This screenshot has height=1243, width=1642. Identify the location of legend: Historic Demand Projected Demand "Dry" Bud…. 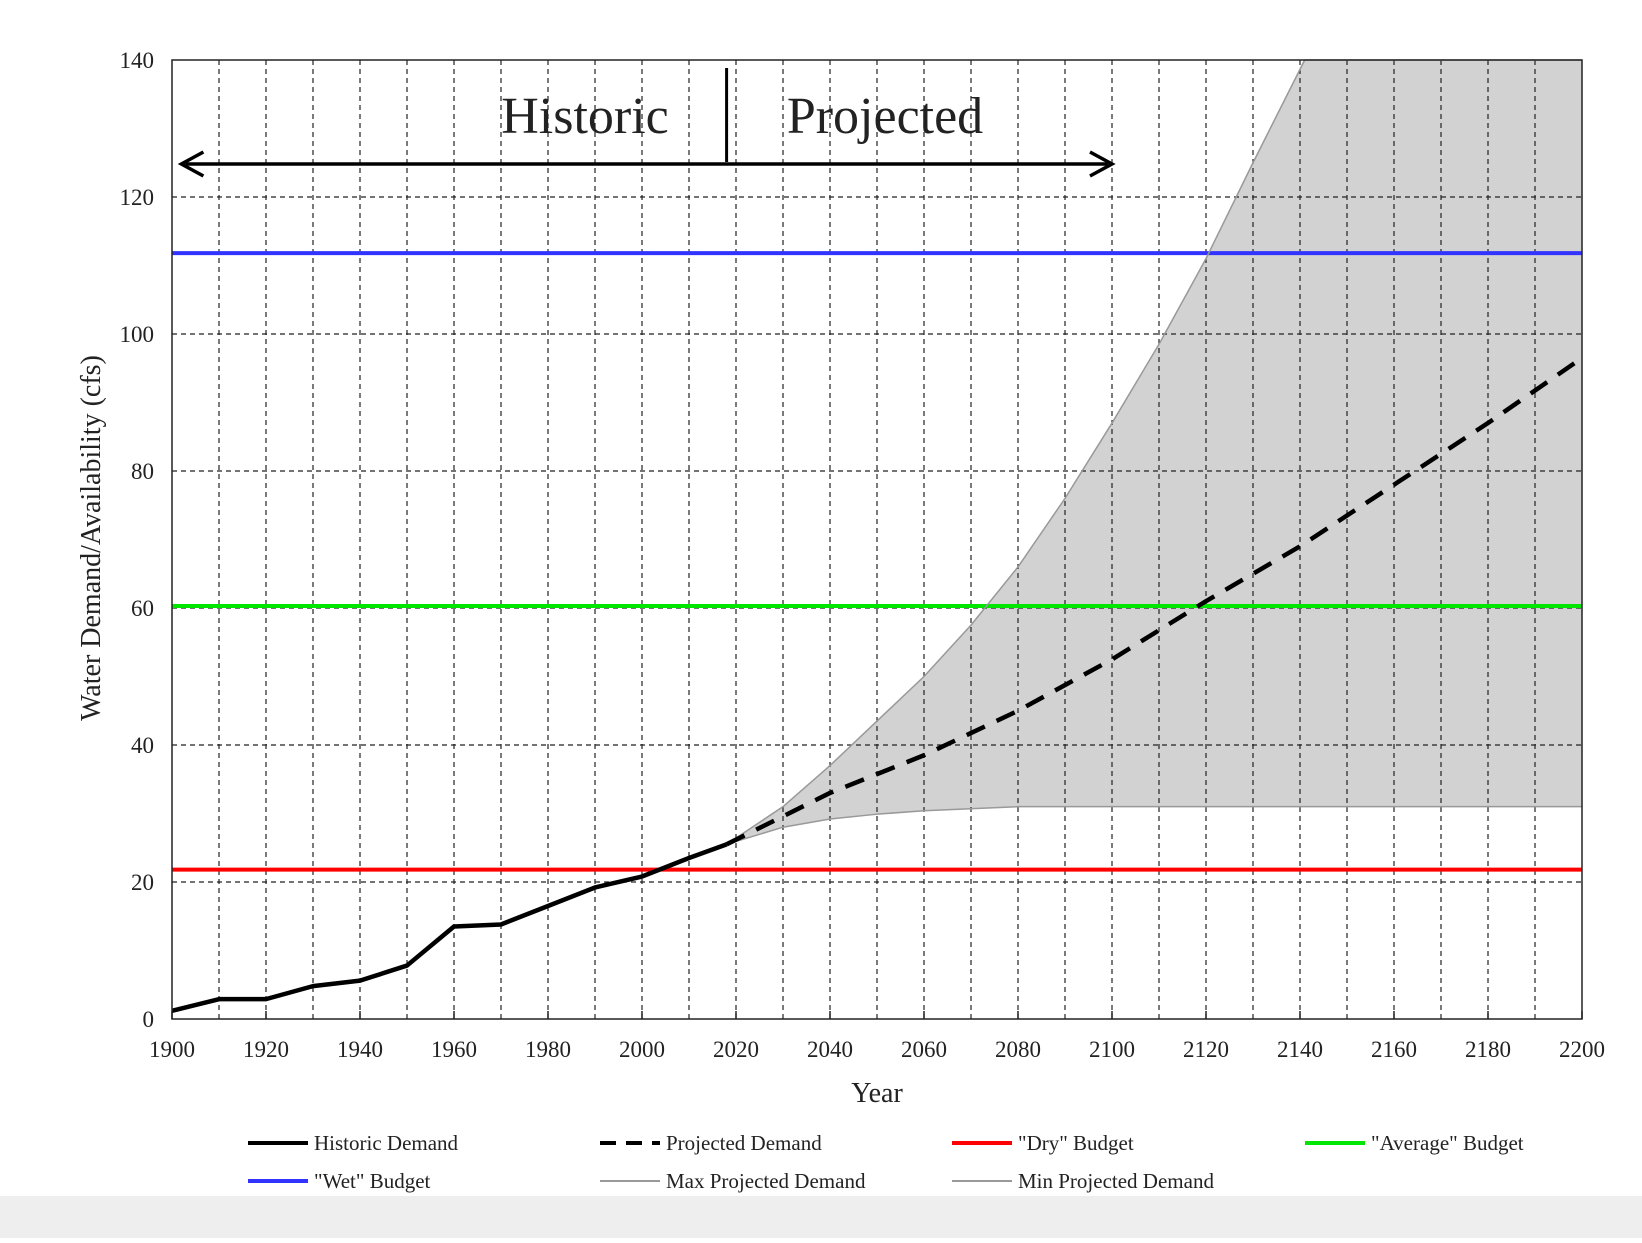
(886, 1162).